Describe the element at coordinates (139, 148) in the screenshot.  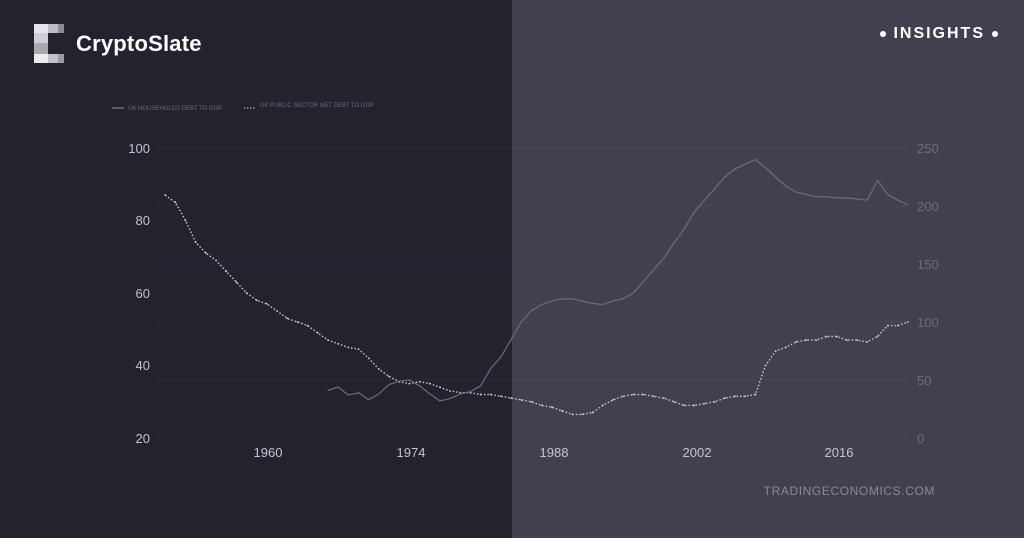
I see `y-left-tick: 100` at that location.